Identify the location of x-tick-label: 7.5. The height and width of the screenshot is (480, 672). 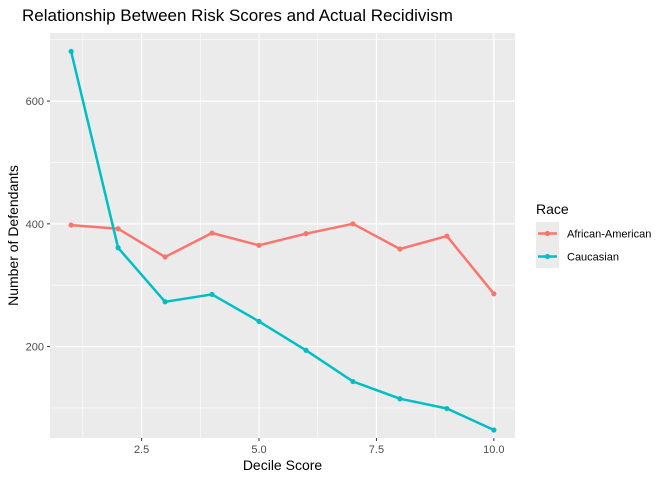
(376, 450).